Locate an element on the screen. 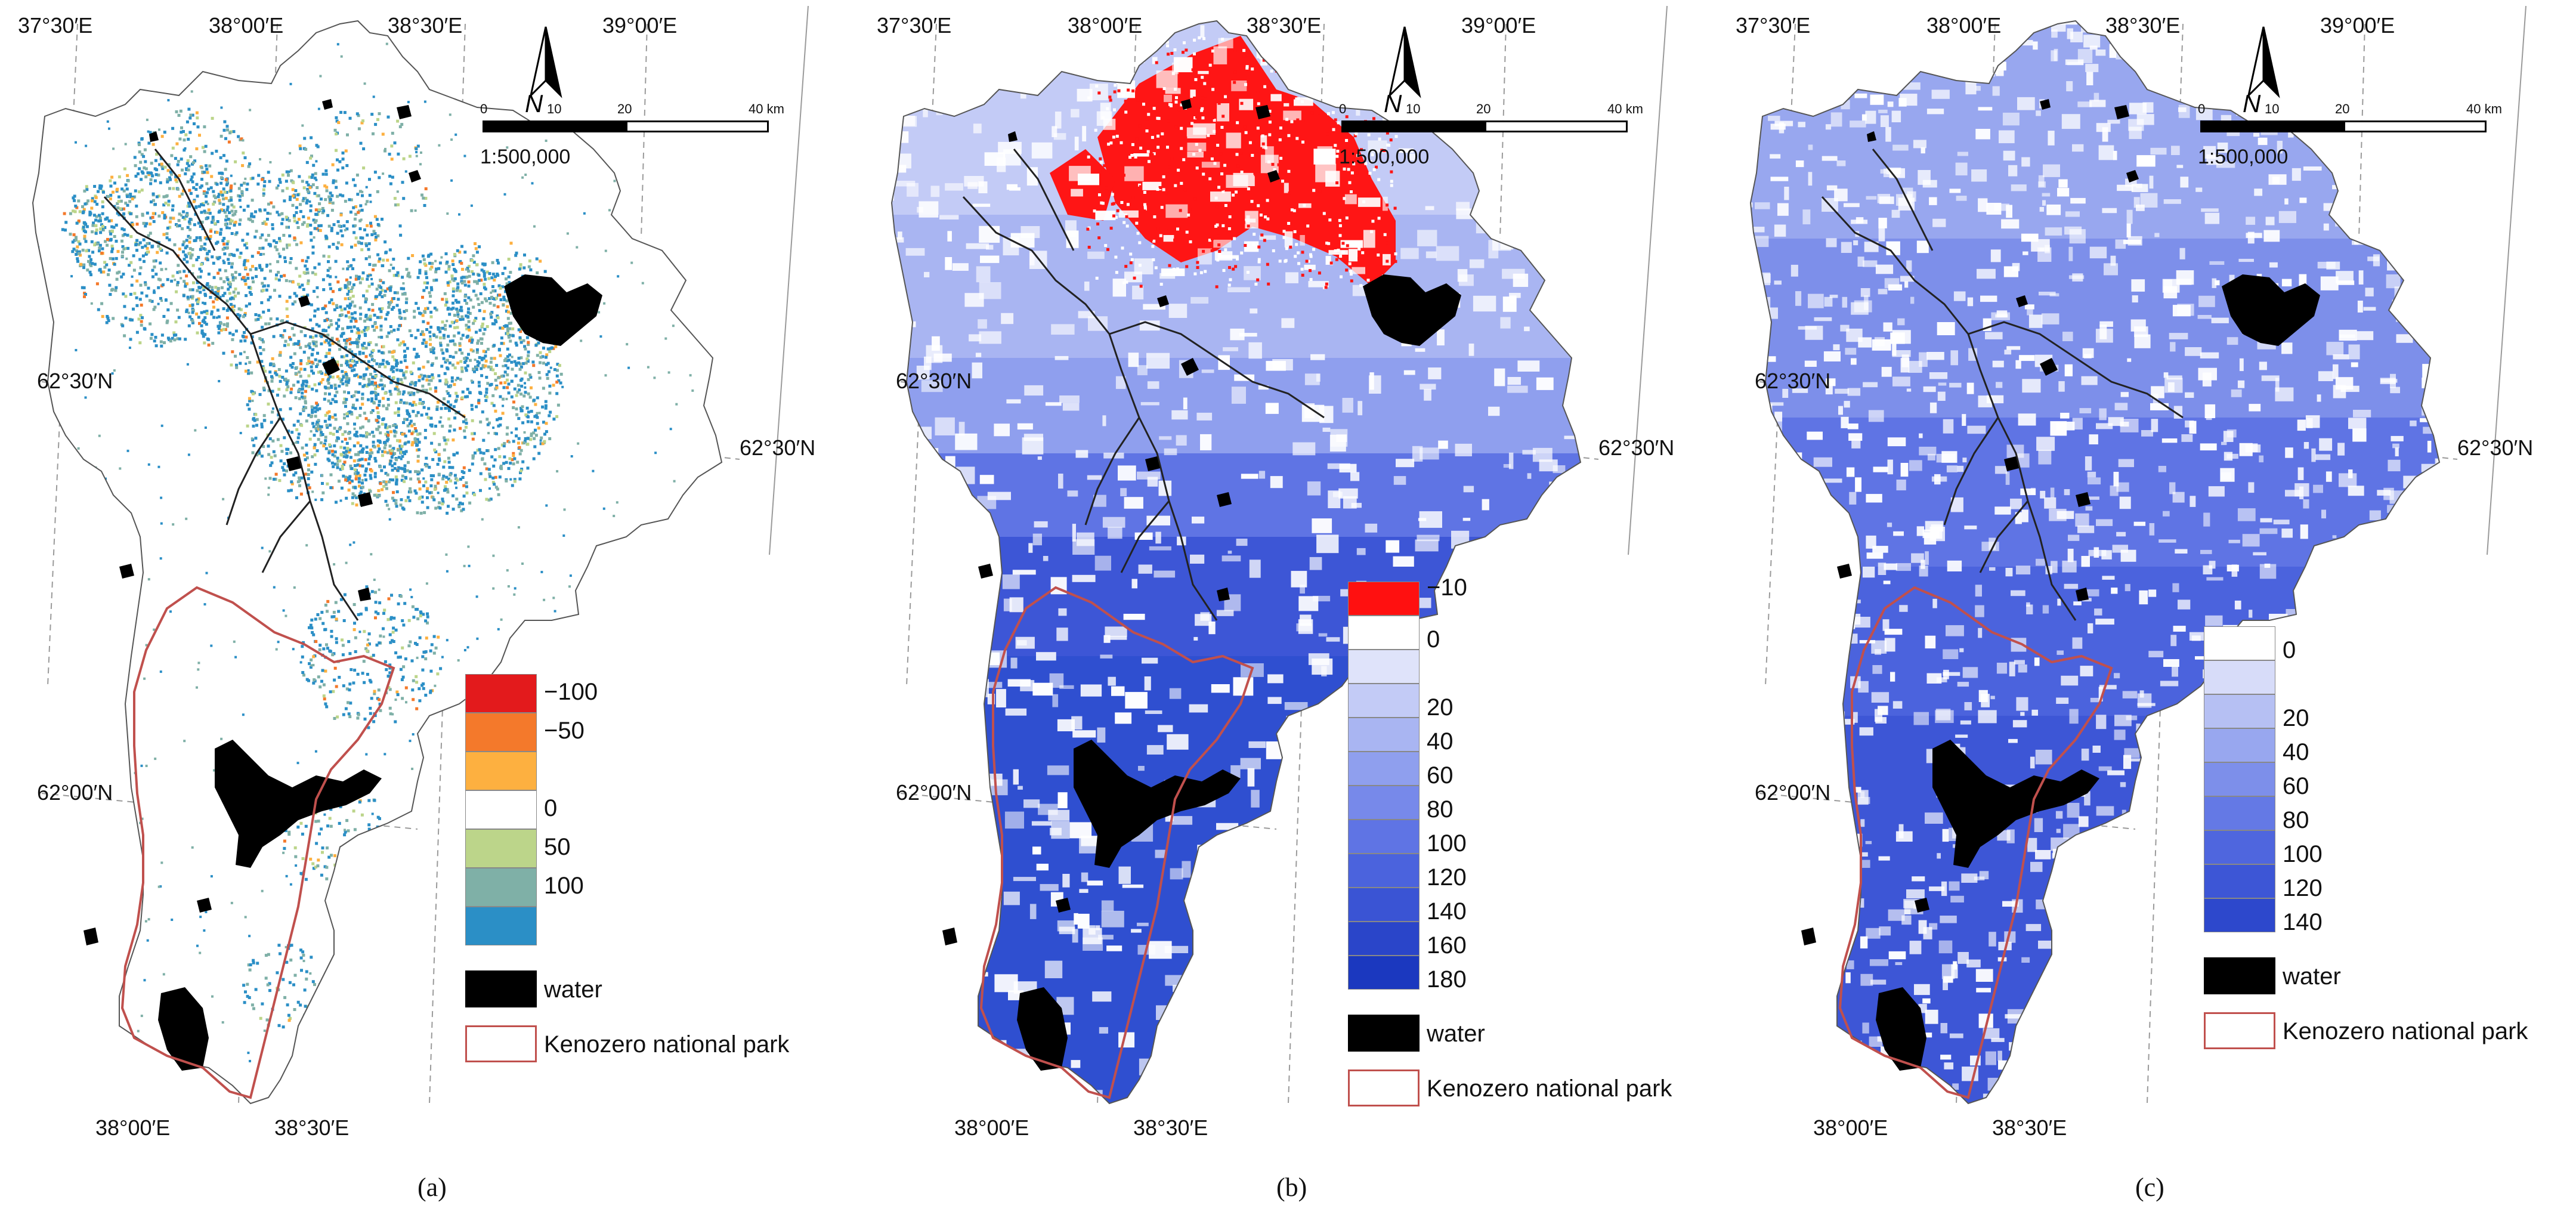 Image resolution: width=2576 pixels, height=1221 pixels. legend-label: 40 is located at coordinates (2296, 752).